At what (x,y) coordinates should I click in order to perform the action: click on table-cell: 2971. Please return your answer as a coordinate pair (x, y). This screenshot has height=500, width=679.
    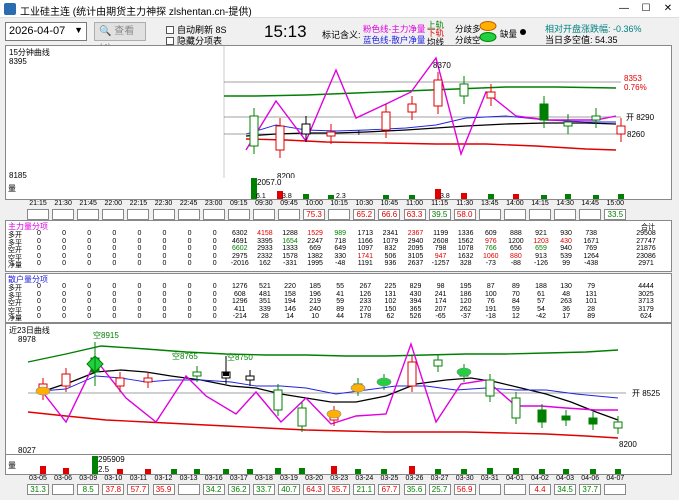
    Looking at the image, I should click on (646, 264).